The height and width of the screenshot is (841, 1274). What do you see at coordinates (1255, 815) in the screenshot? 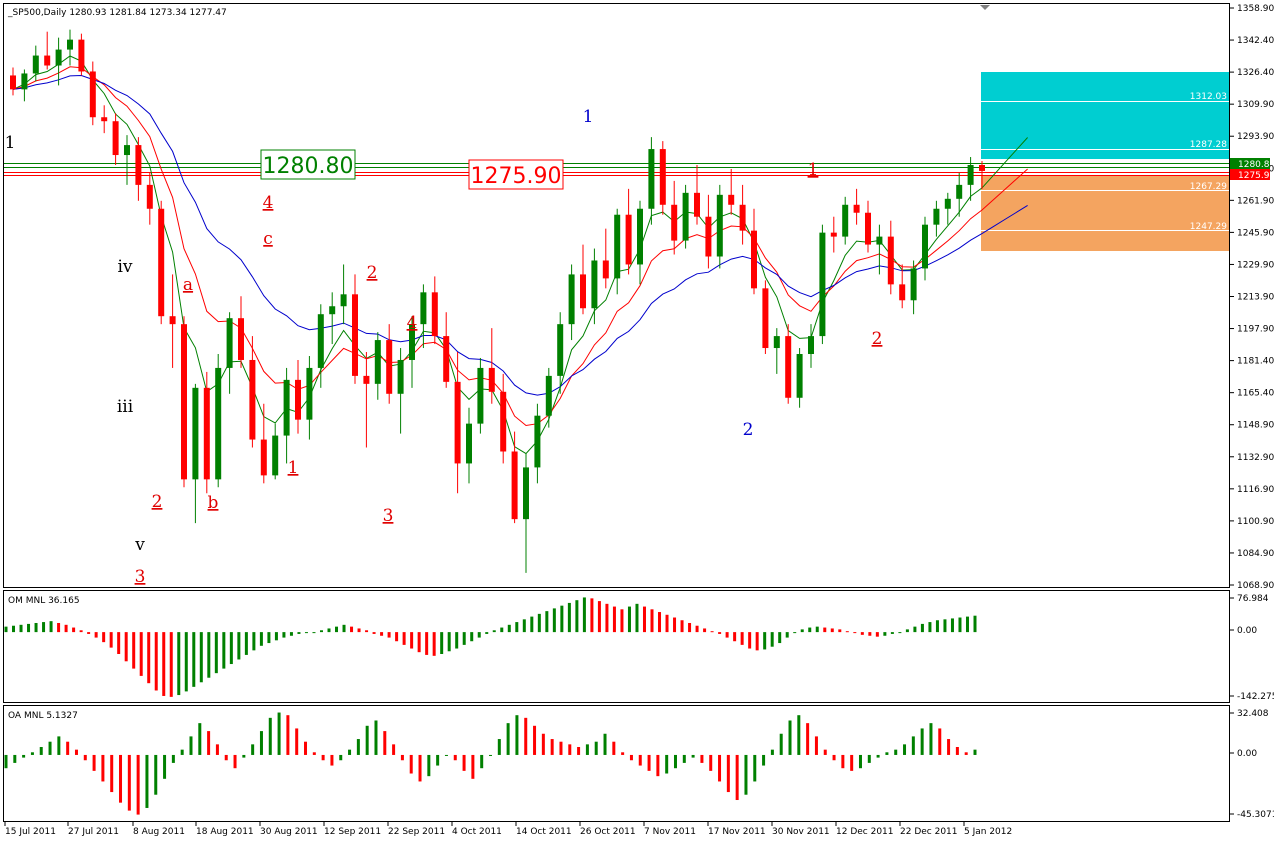
I see `oa-tick-label: -45.3071` at bounding box center [1255, 815].